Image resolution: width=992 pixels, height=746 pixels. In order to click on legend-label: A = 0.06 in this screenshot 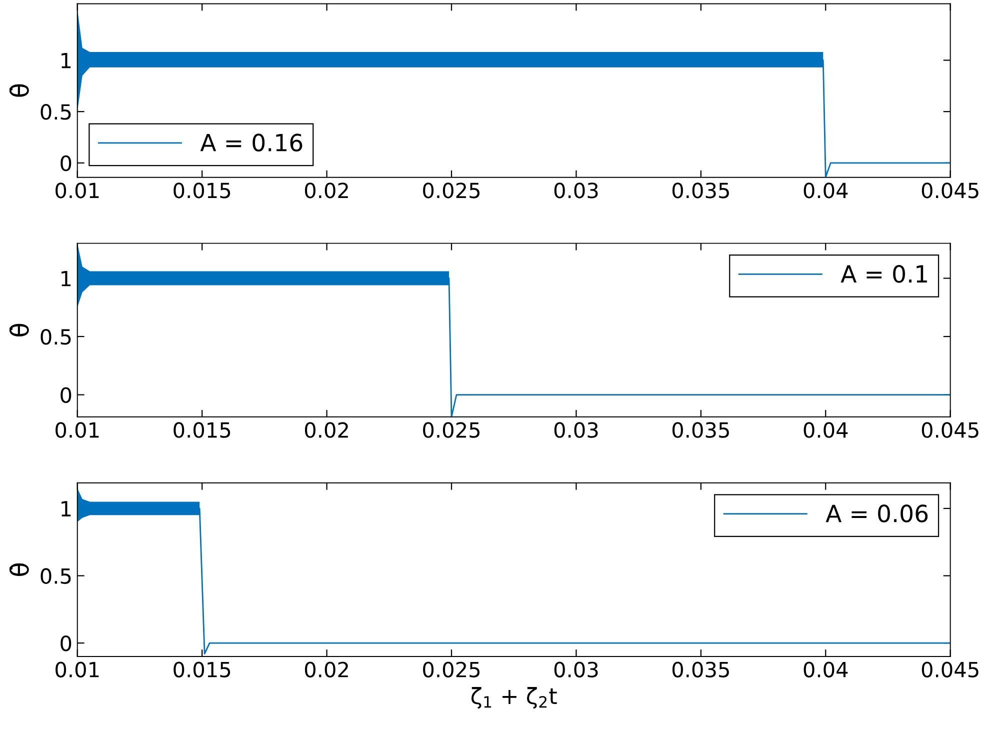, I will do `click(877, 513)`.